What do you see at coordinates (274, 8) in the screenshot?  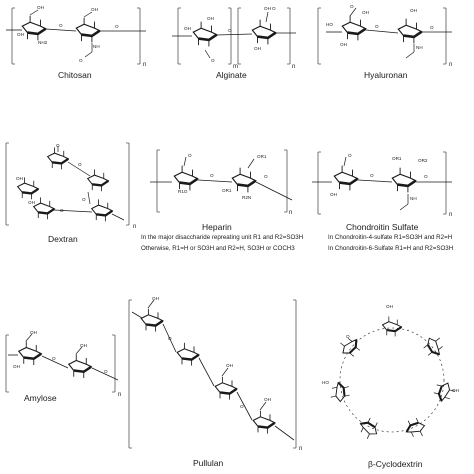 I see `alginate-group-7: O` at bounding box center [274, 8].